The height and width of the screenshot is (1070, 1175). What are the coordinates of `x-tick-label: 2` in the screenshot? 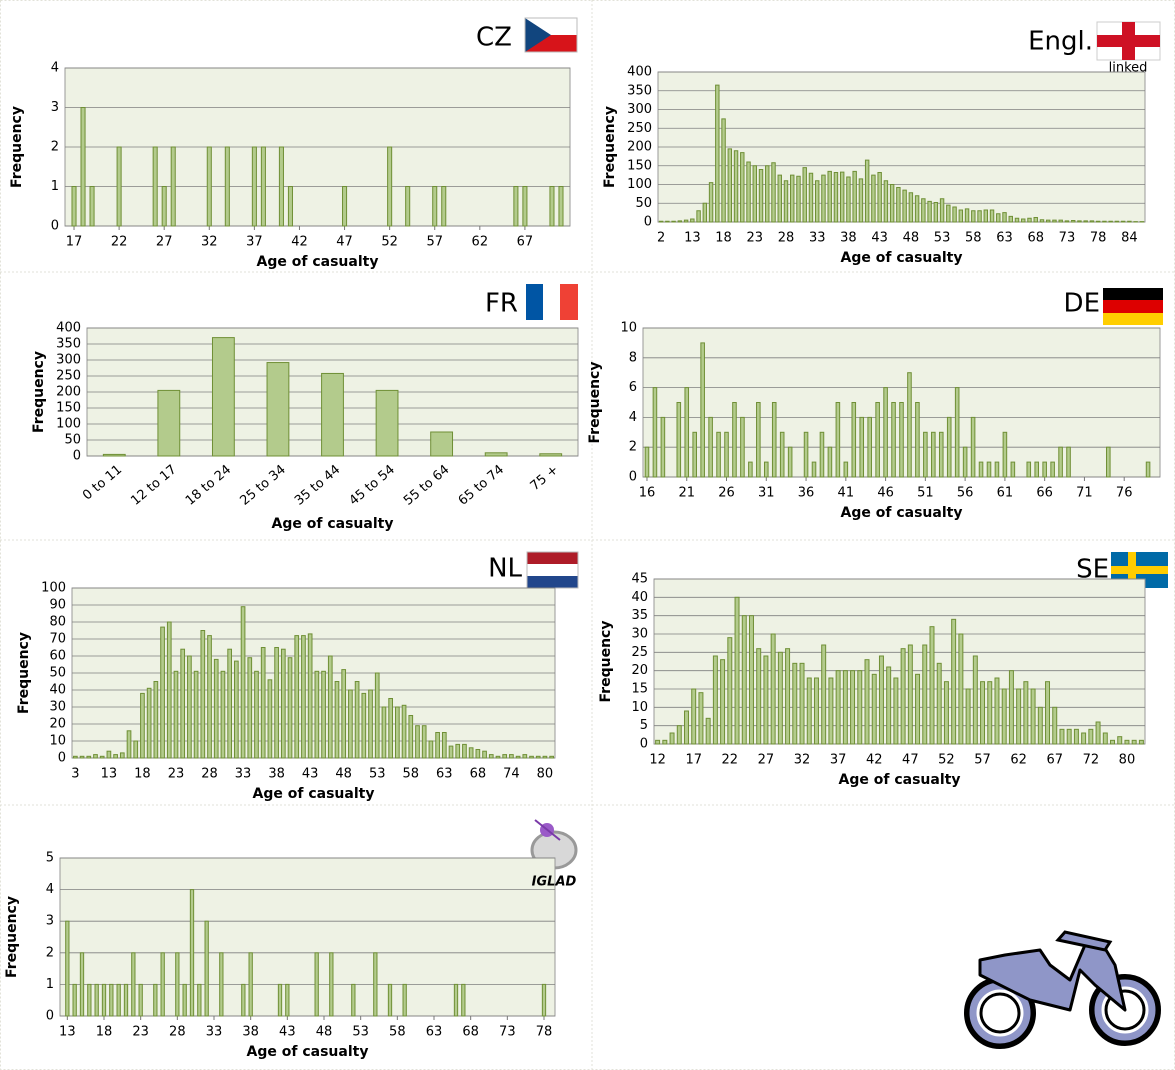 It's located at (661, 238).